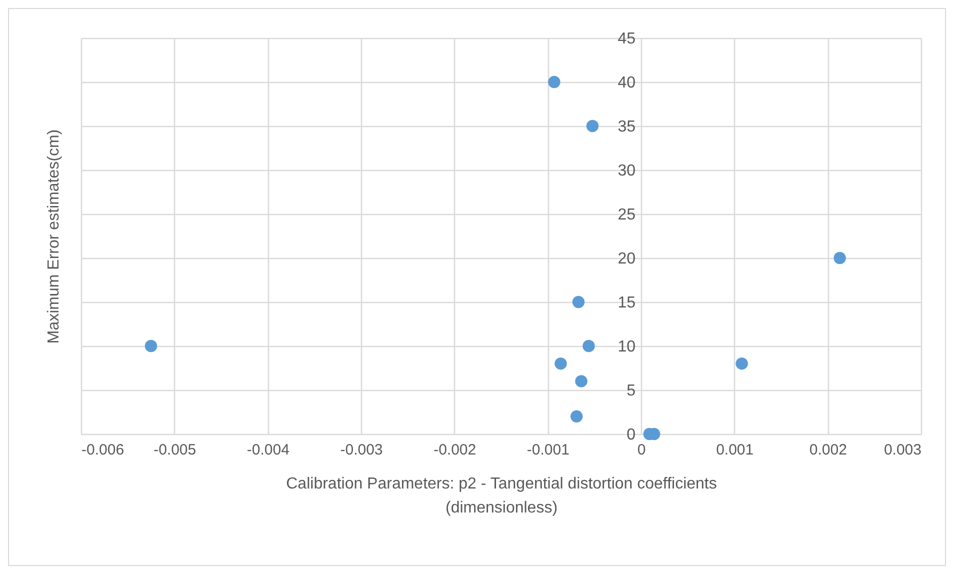 This screenshot has width=958, height=576. I want to click on y-tick-label: 15, so click(627, 303).